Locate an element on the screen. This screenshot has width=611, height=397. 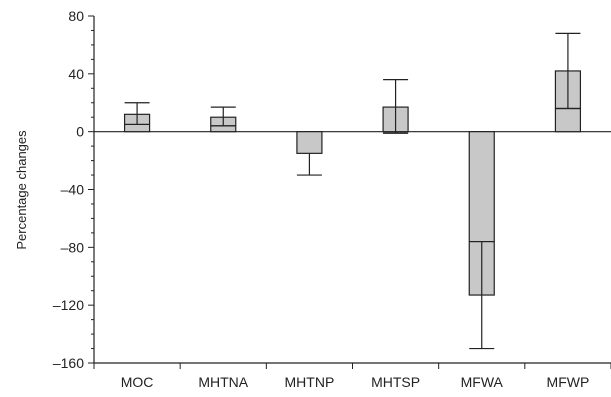
x-tick-label-mfwa: MFWA is located at coordinates (482, 382).